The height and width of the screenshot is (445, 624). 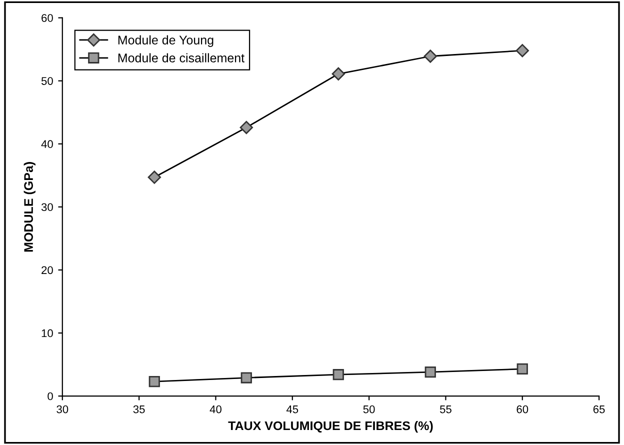 What do you see at coordinates (181, 57) in the screenshot?
I see `legend-label: Module de cisaillement` at bounding box center [181, 57].